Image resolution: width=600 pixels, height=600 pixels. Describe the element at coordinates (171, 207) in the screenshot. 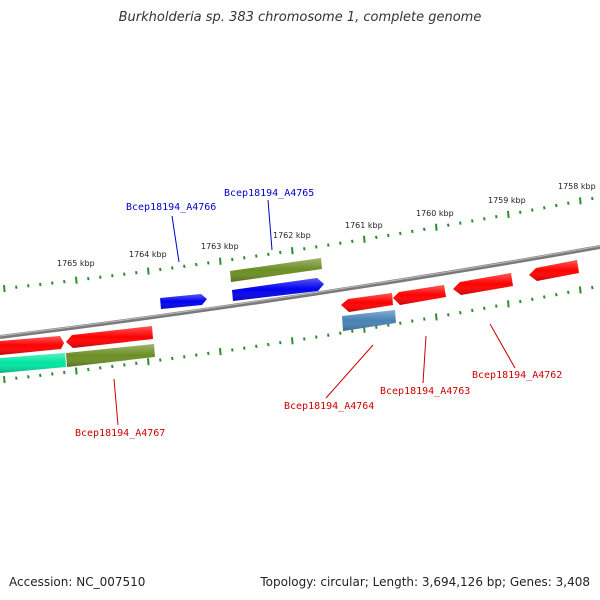

I see `gene-label-A4766: Bcep18194_A4766` at that location.